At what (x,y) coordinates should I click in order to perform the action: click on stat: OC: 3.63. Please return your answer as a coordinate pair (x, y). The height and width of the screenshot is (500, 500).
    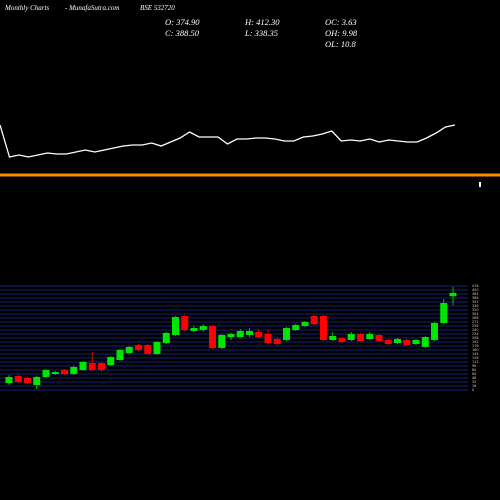
    Looking at the image, I should click on (341, 22).